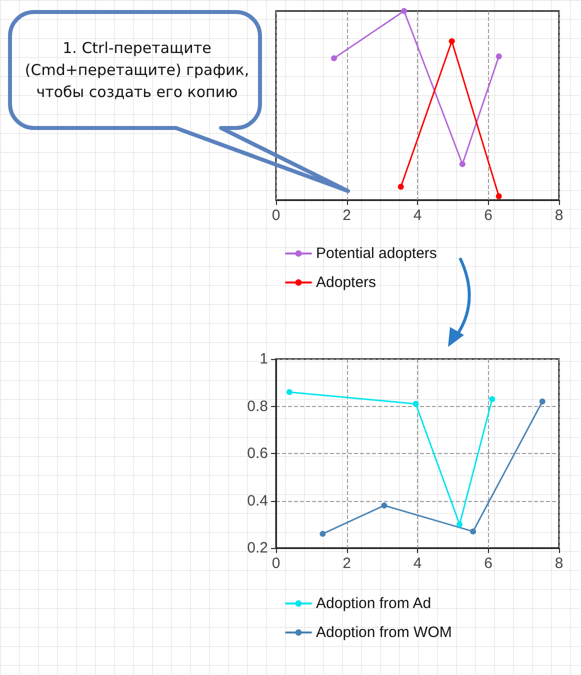 This screenshot has width=581, height=675. I want to click on y-tick-label: 0.8, so click(257, 406).